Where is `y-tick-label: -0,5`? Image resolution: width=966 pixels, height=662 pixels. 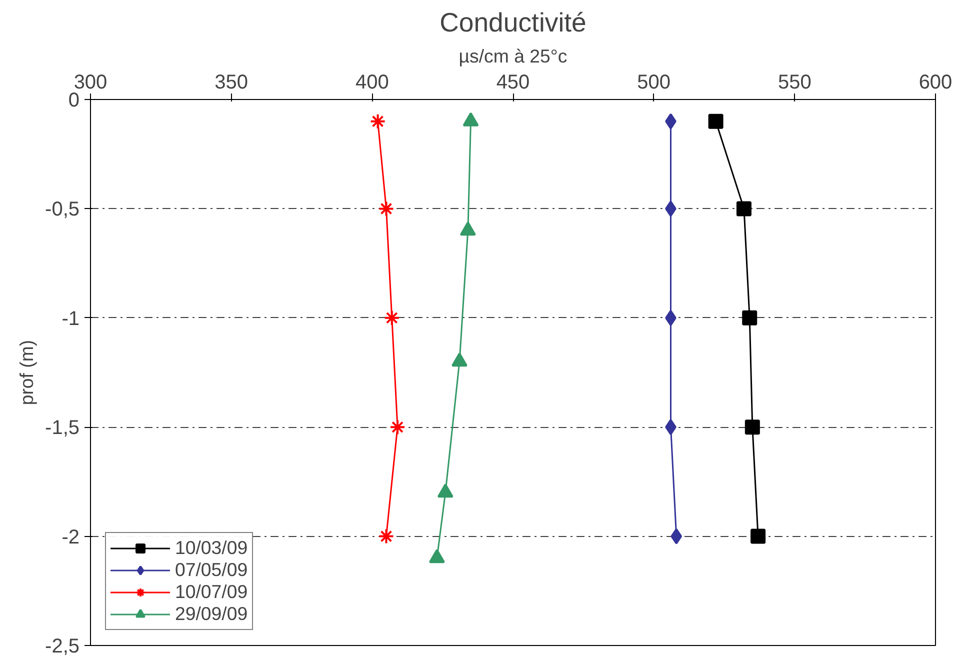 y-tick-label: -0,5 is located at coordinates (62, 209).